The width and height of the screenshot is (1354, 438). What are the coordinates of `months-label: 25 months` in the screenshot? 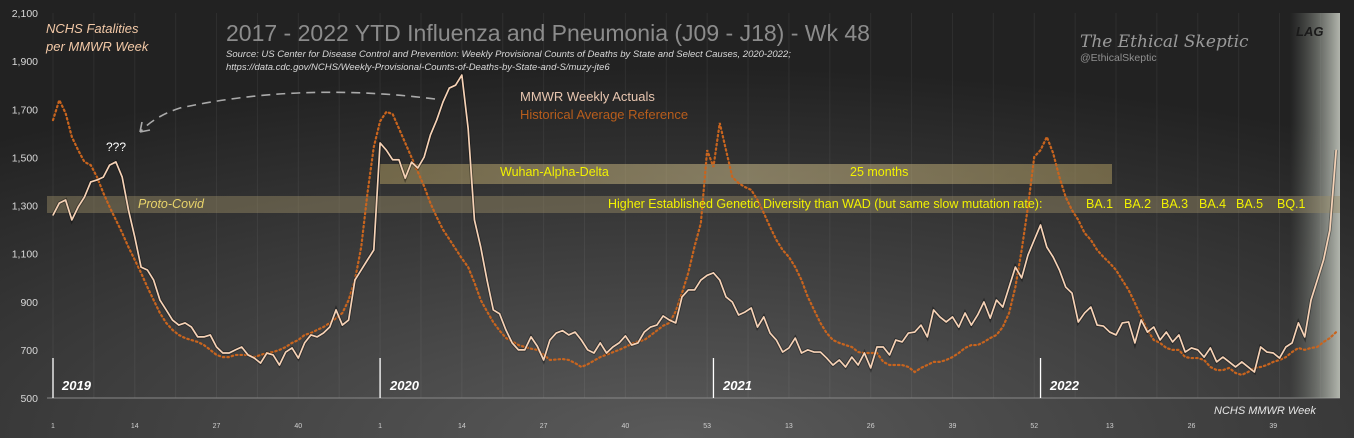 It's located at (879, 172).